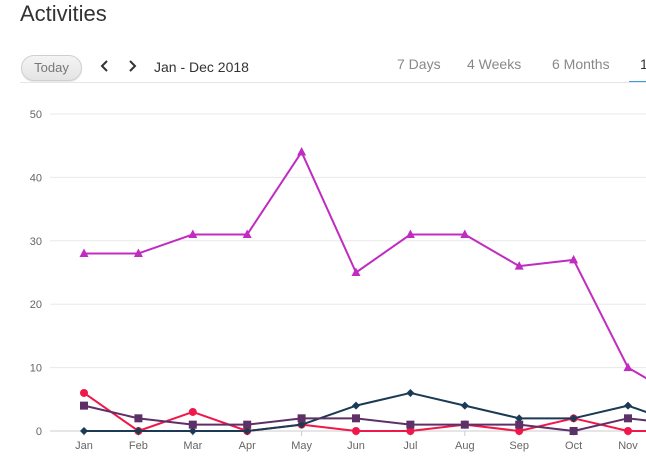  Describe the element at coordinates (573, 446) in the screenshot. I see `x-tick-label: Oct` at that location.